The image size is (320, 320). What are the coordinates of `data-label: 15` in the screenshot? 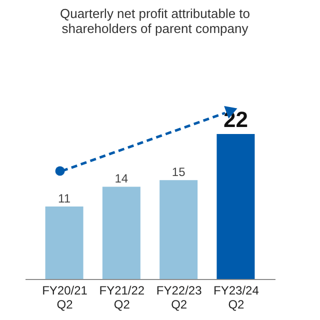 It's located at (179, 172).